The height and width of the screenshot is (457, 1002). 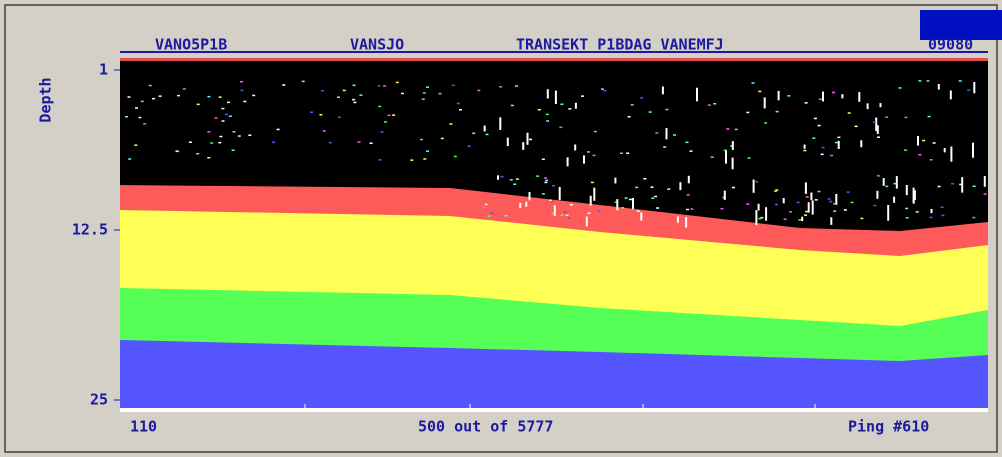 I want to click on header-label: TRANSEKT P1BDAG VANEMFJ, so click(x=620, y=45).